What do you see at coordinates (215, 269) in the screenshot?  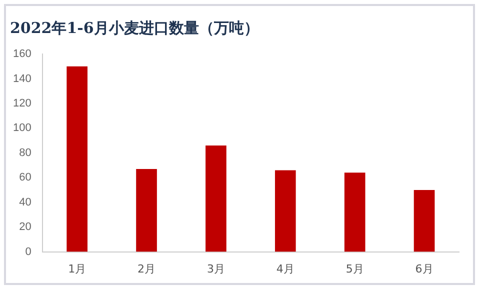 I see `x-tick-label: 3月` at bounding box center [215, 269].